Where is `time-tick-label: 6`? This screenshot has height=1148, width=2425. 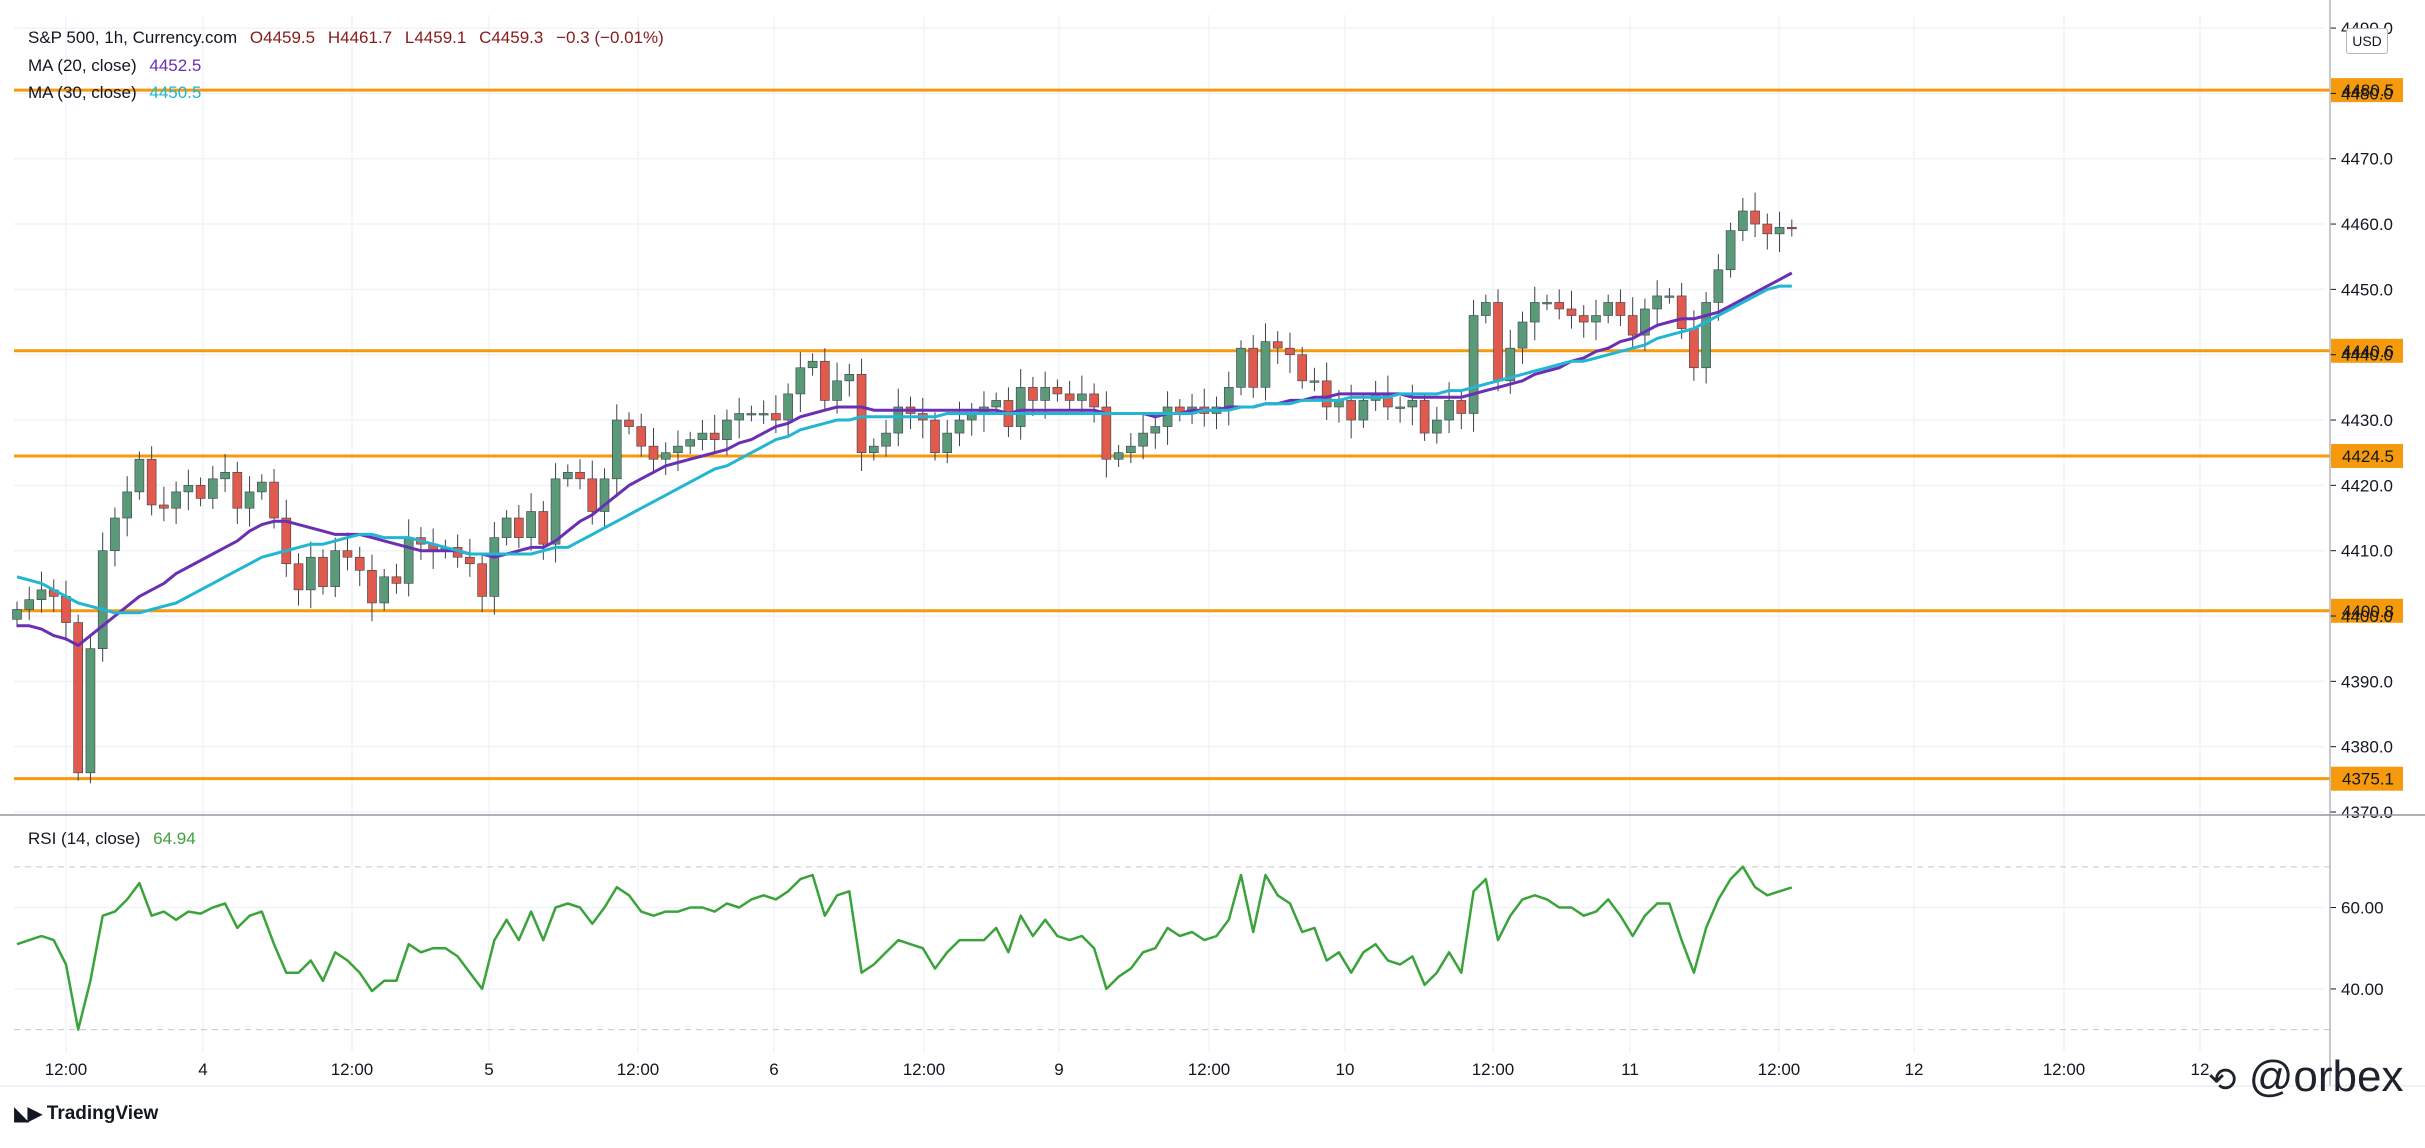
time-tick-label: 6 is located at coordinates (773, 1069).